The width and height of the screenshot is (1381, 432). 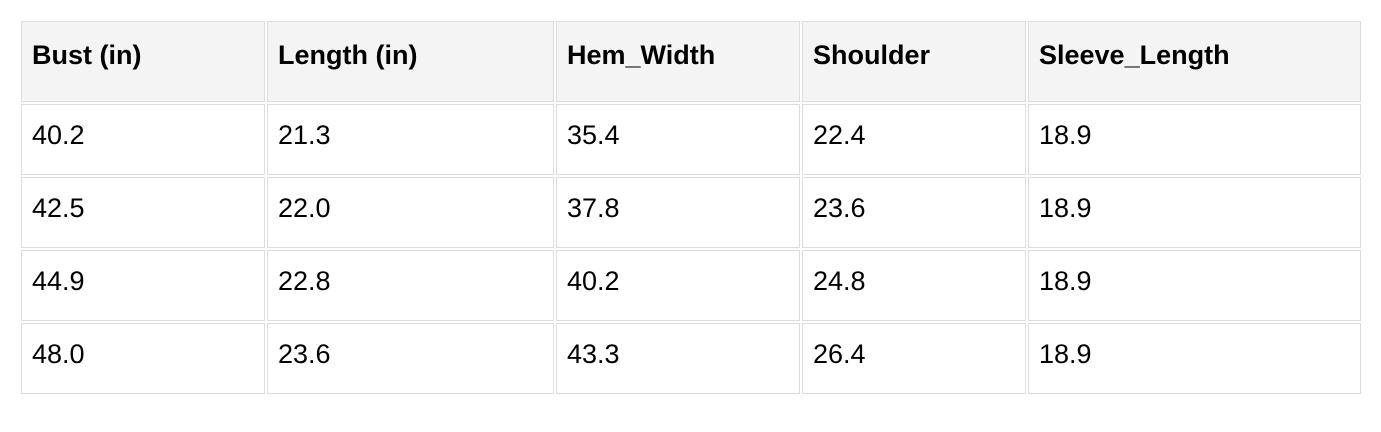 What do you see at coordinates (914, 358) in the screenshot?
I see `table-cell: 26.4` at bounding box center [914, 358].